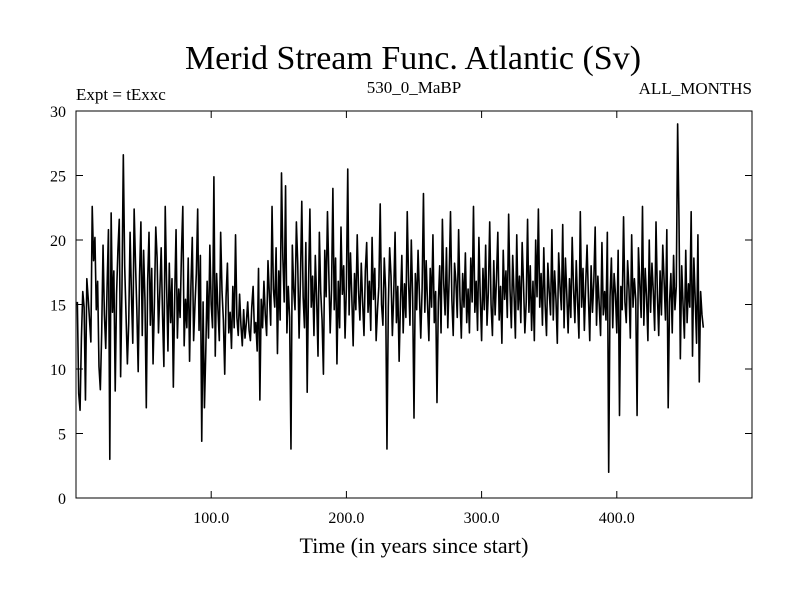  What do you see at coordinates (58, 241) in the screenshot?
I see `y-tick-label: 20` at bounding box center [58, 241].